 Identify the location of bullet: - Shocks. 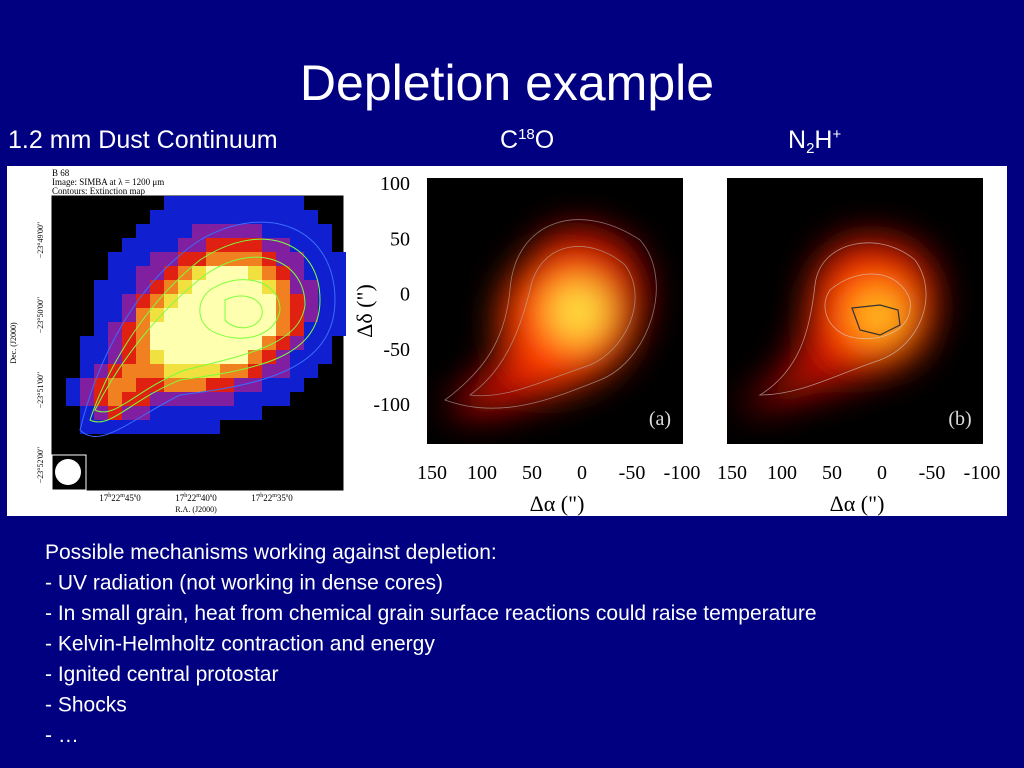
(86, 705).